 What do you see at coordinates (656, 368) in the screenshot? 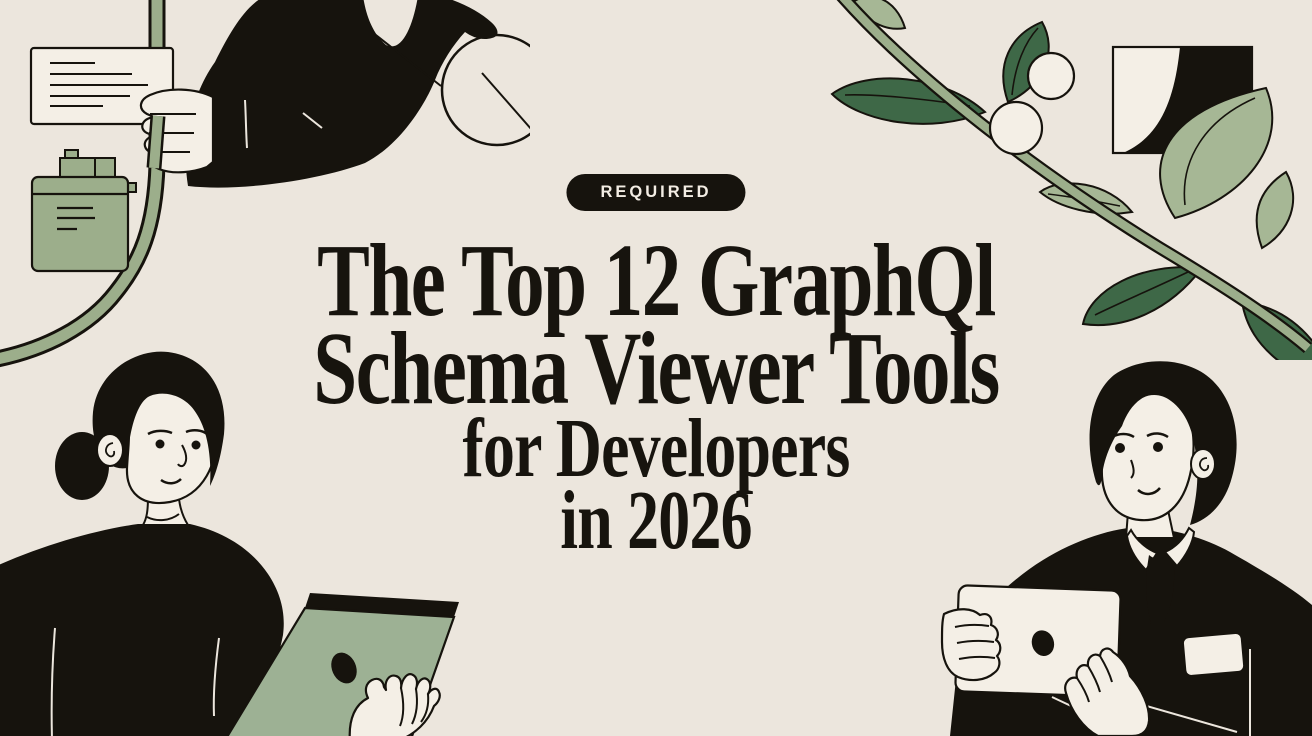
I see `title-line-2: Schema Viewer Tools` at bounding box center [656, 368].